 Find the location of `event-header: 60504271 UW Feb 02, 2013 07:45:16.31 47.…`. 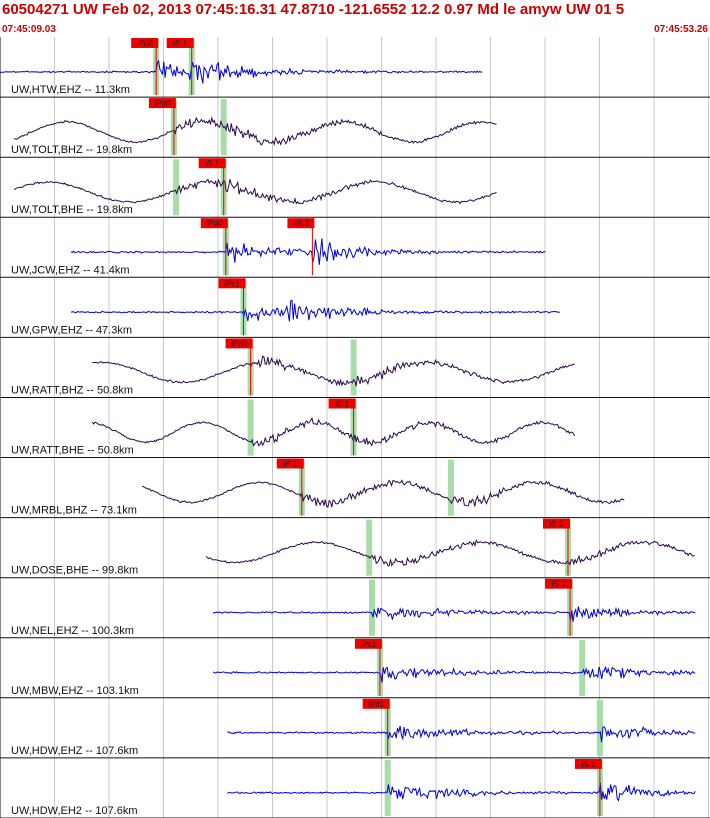

event-header: 60504271 UW Feb 02, 2013 07:45:16.31 47.… is located at coordinates (313, 9).